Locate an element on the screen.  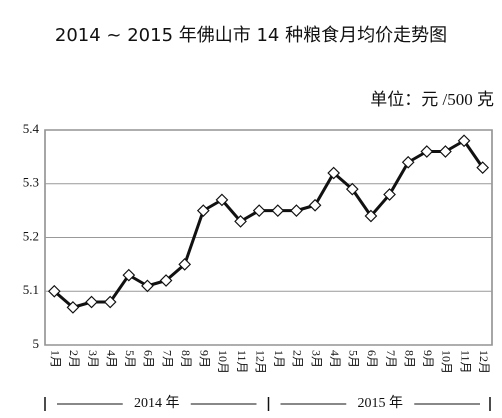
chart-title: 2014 ~ 2015 年佛山市 14 种粮食月均价走势图 is located at coordinates (251, 35).